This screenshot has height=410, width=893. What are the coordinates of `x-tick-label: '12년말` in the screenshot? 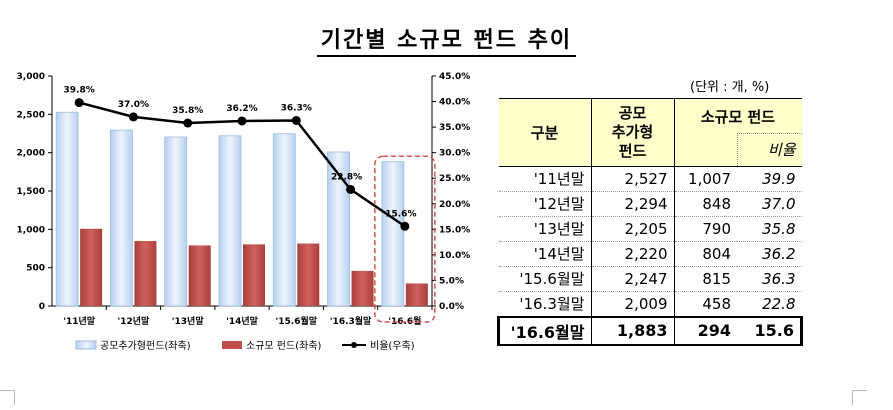 It's located at (134, 321).